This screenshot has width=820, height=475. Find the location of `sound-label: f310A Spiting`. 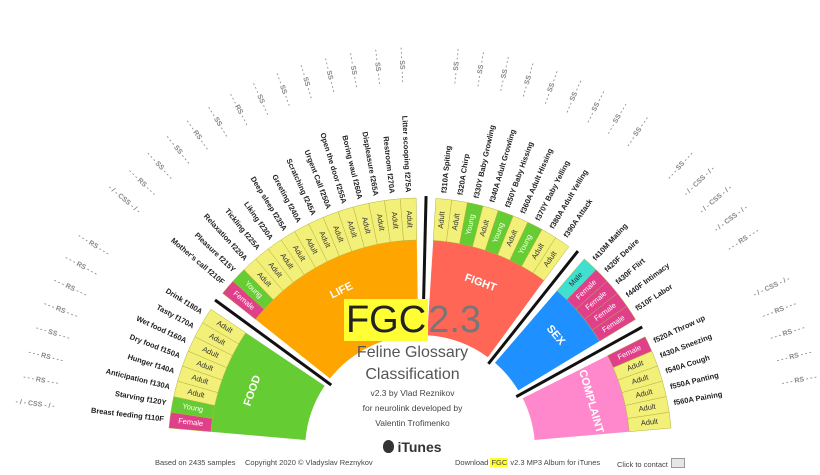

sound-label: f310A Spiting is located at coordinates (446, 169).